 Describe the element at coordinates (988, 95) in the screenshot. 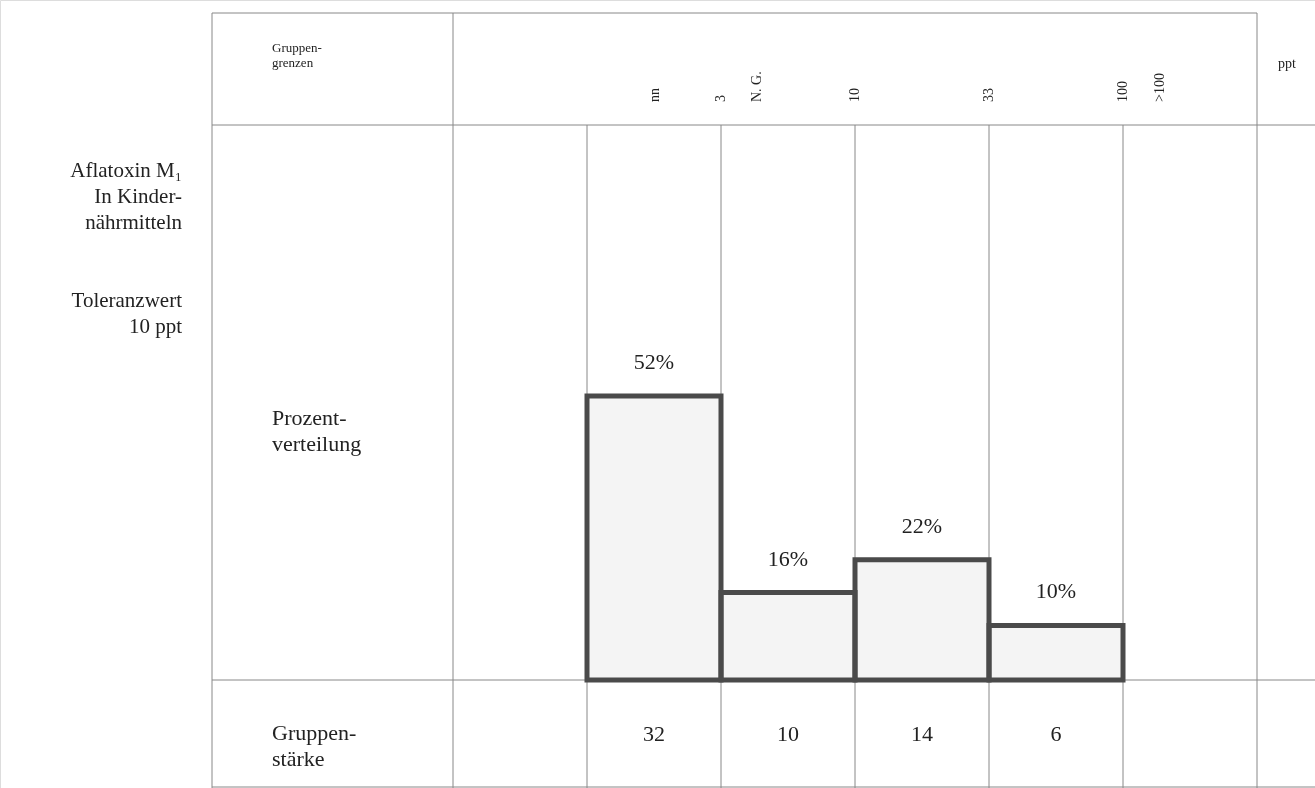

I see `text: 33` at that location.